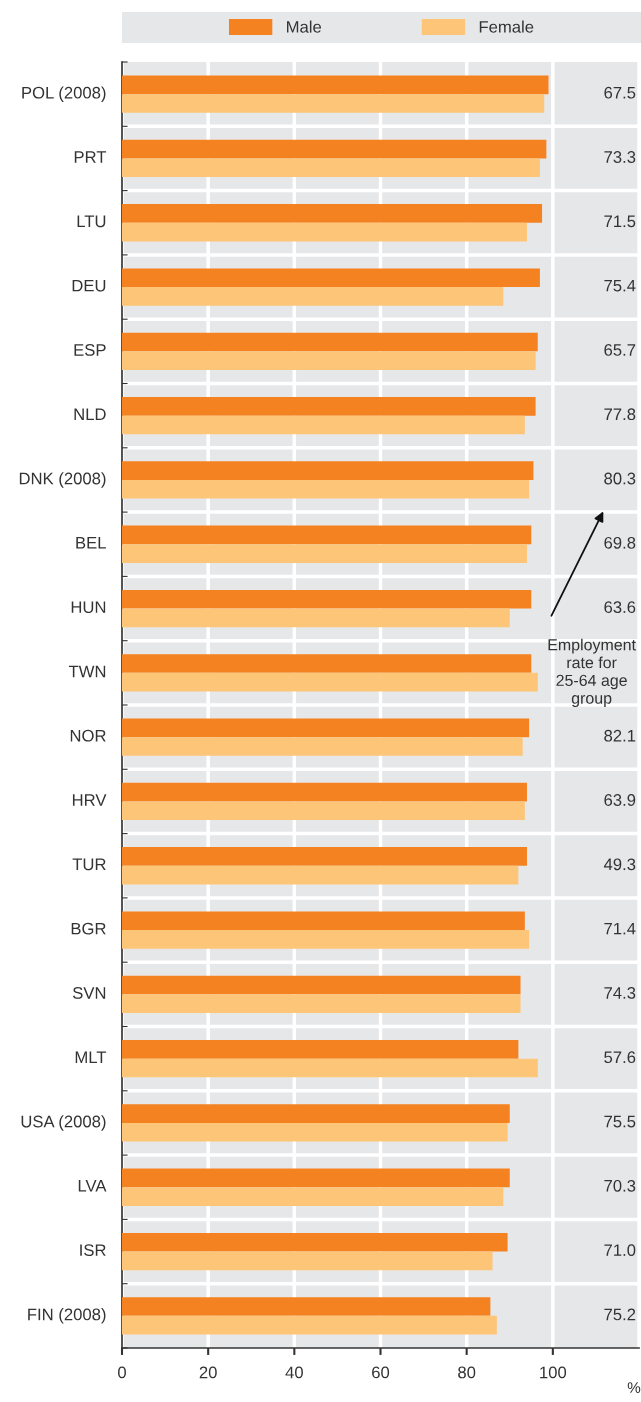 This screenshot has height=1402, width=641. What do you see at coordinates (304, 26) in the screenshot?
I see `legend-label: Male` at bounding box center [304, 26].